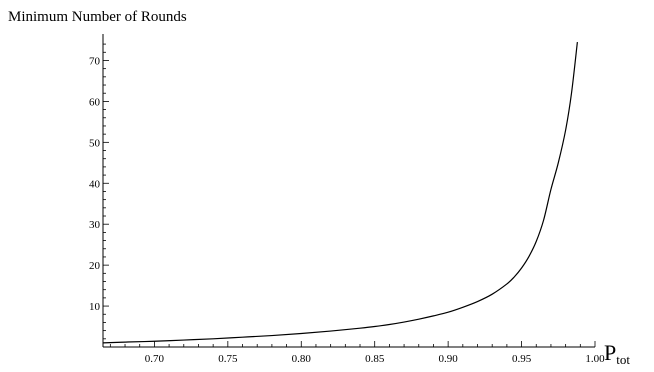 The height and width of the screenshot is (372, 654). What do you see at coordinates (375, 359) in the screenshot?
I see `x-tick-label: 0.85` at bounding box center [375, 359].